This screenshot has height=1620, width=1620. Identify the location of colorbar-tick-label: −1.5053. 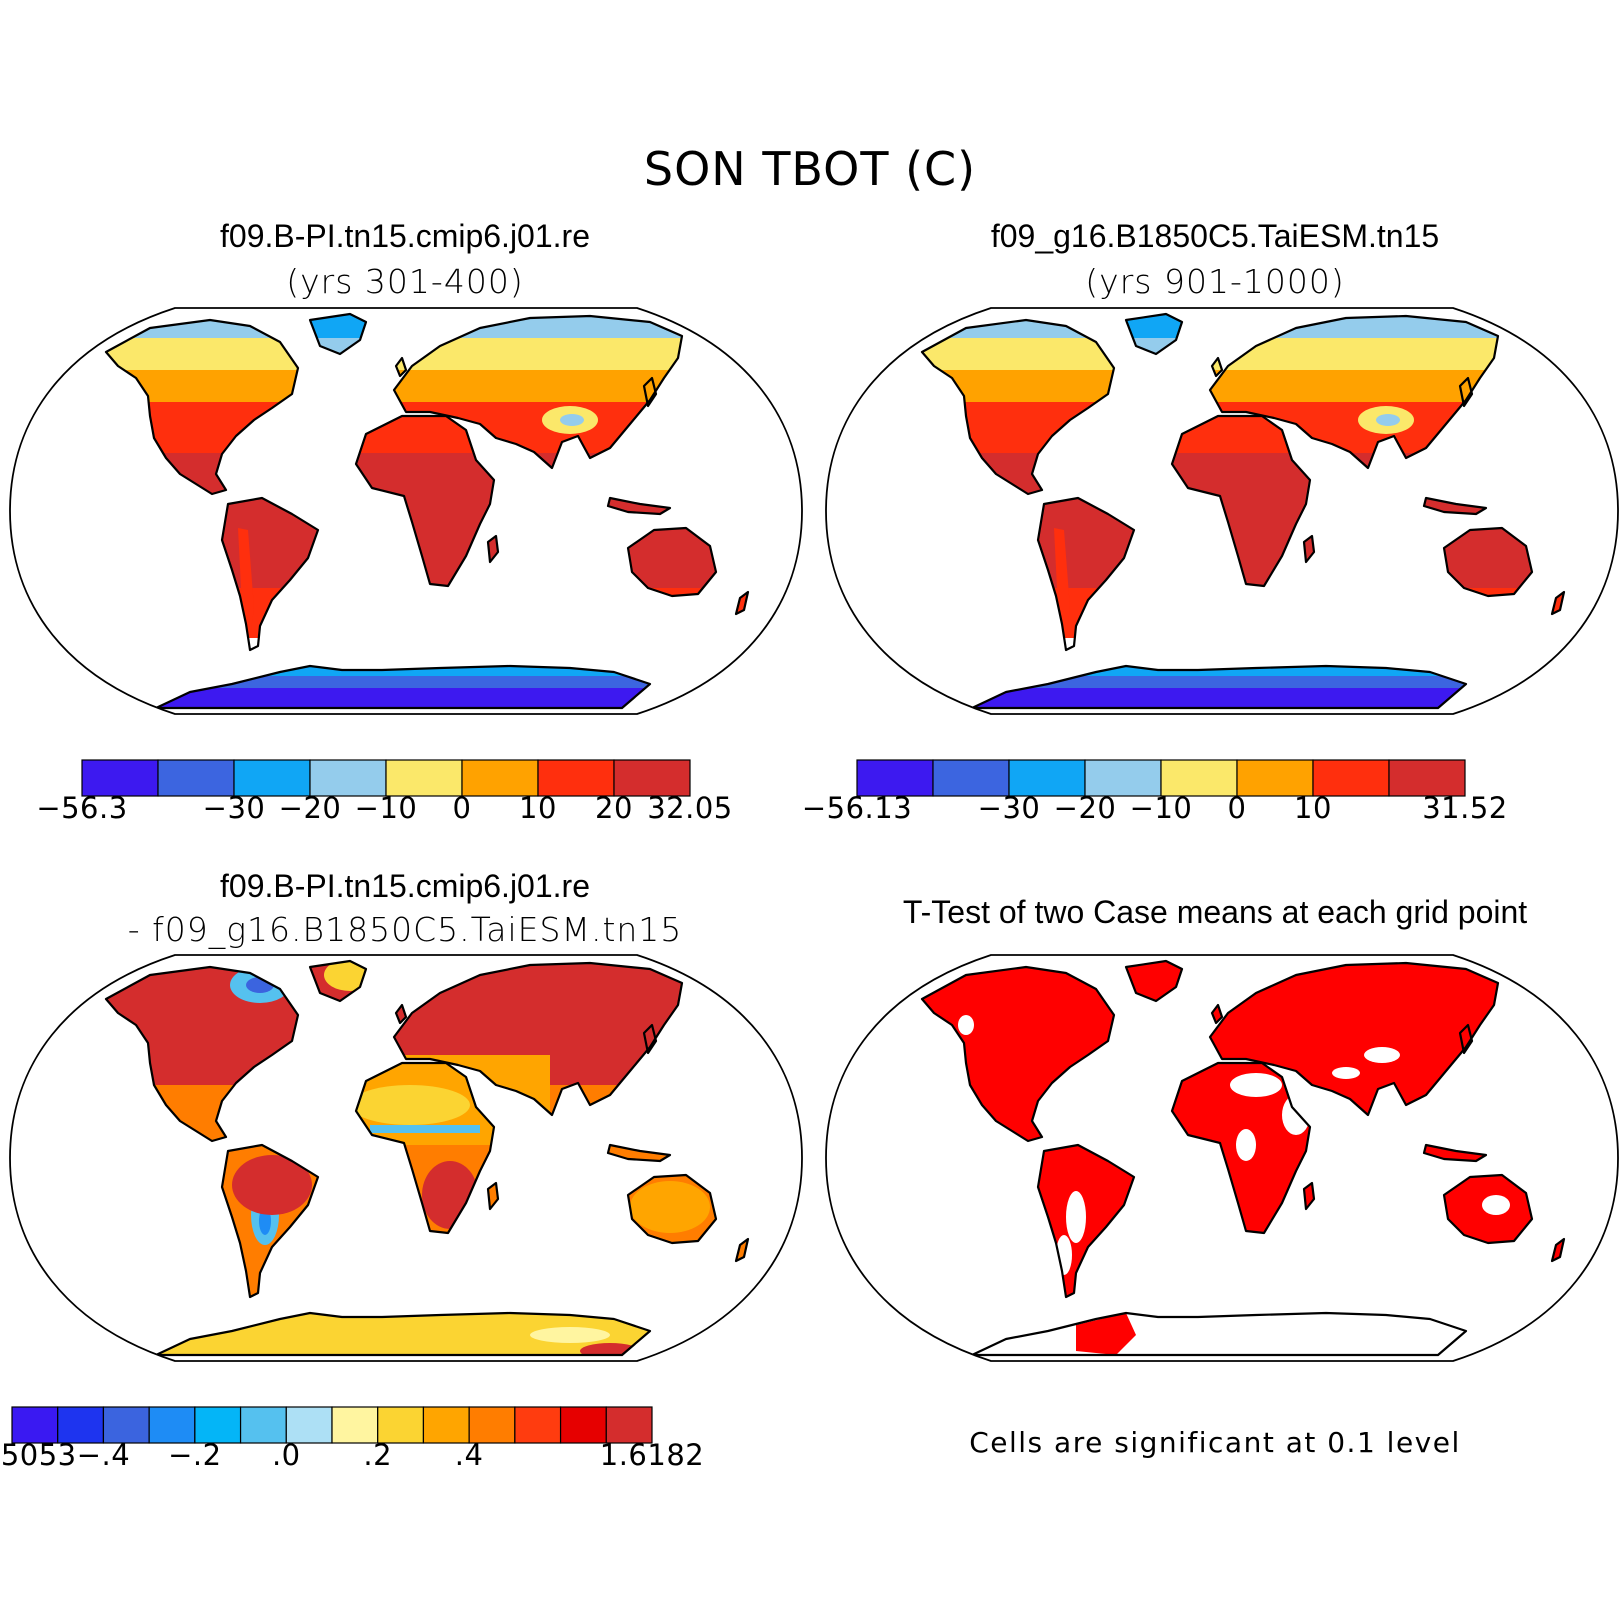
(38, 1455).